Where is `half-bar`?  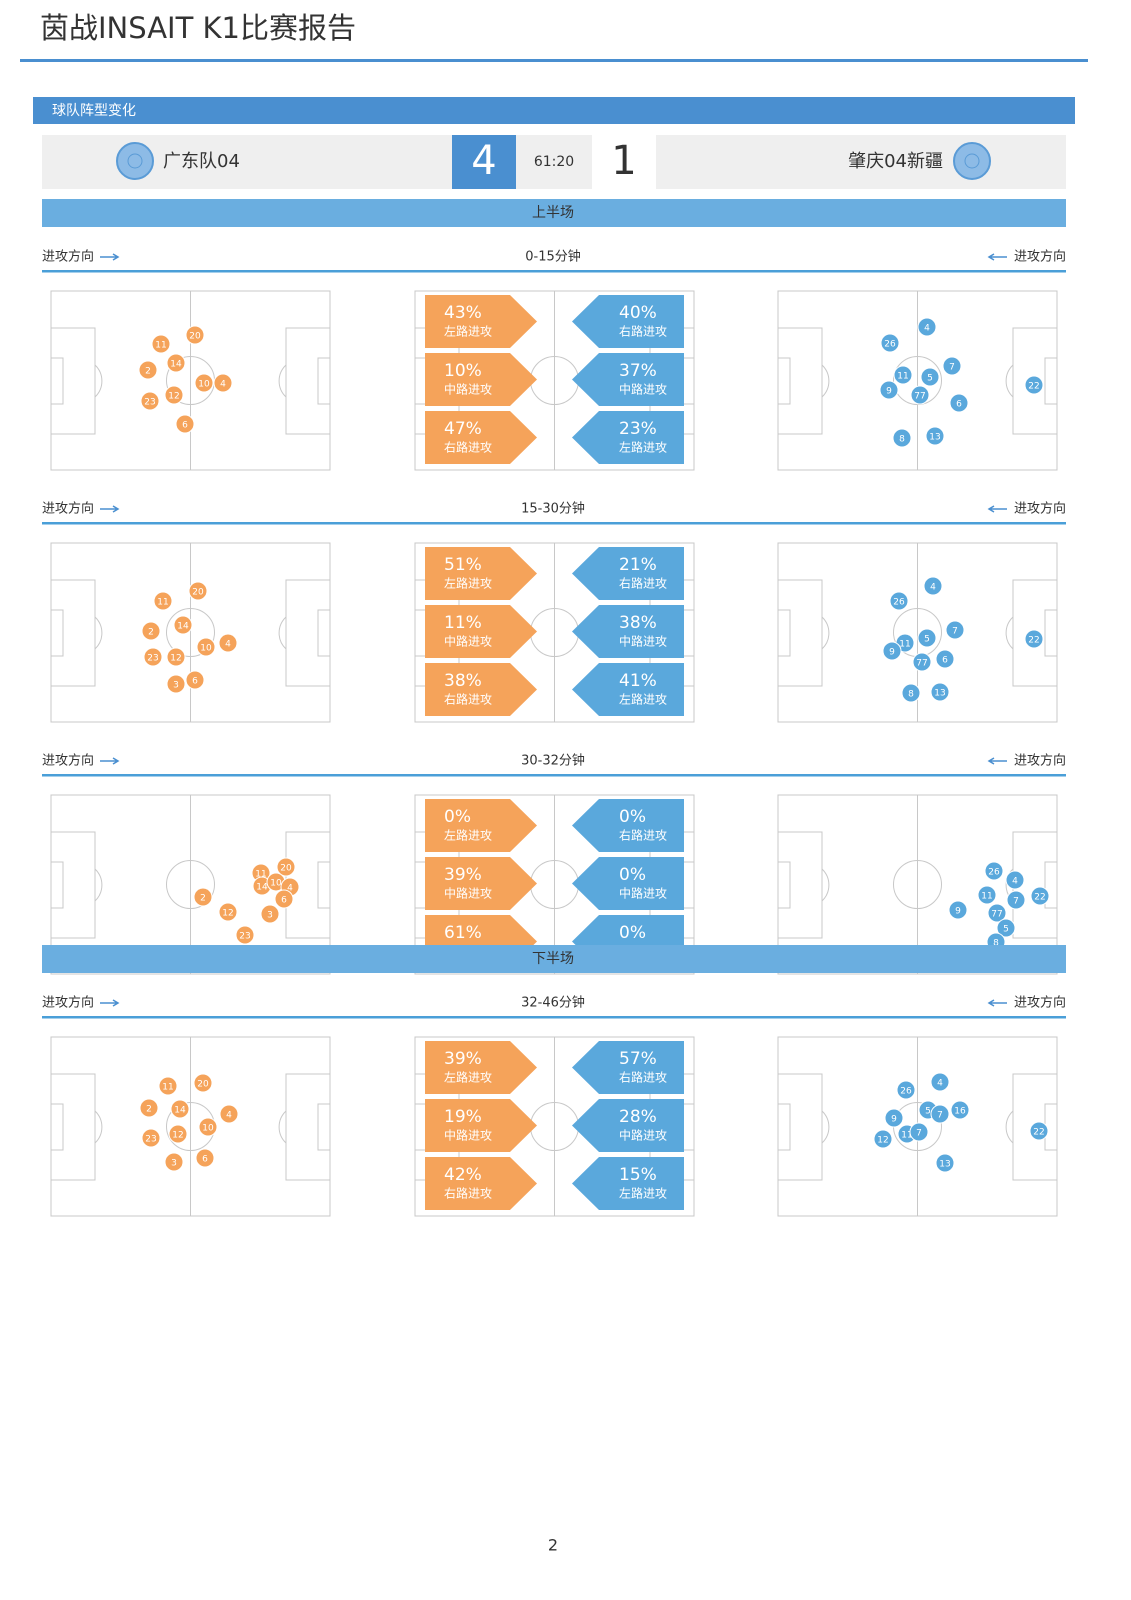 half-bar is located at coordinates (554, 213).